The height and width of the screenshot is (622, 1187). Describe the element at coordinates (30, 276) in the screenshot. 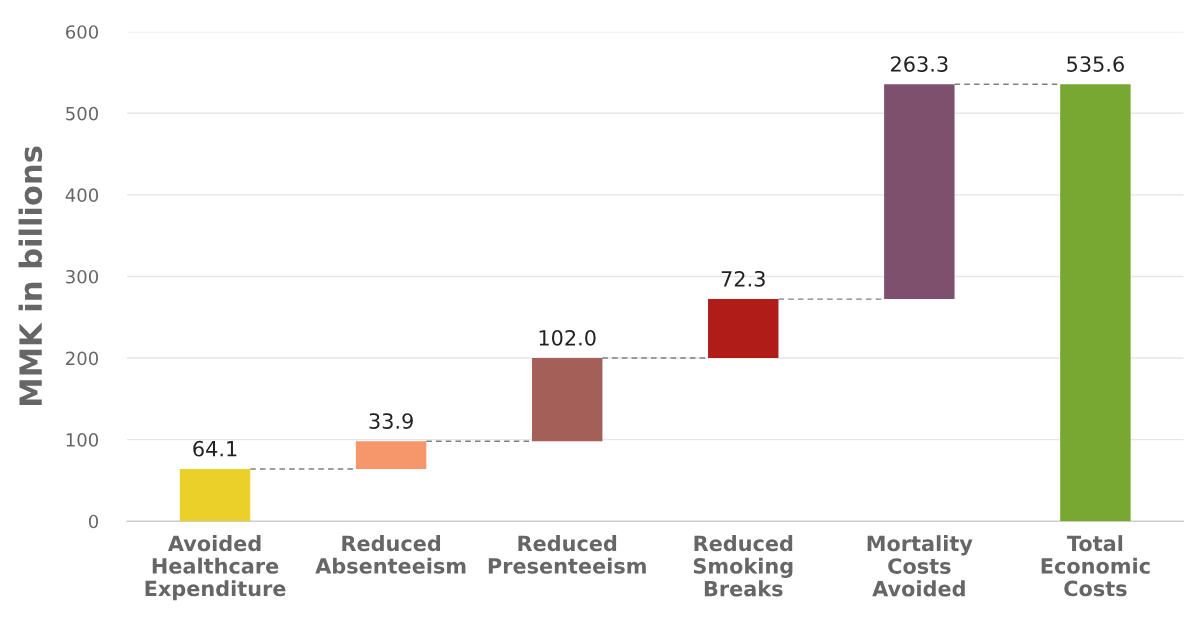

I see `y-axis-title: MMK in billions` at that location.